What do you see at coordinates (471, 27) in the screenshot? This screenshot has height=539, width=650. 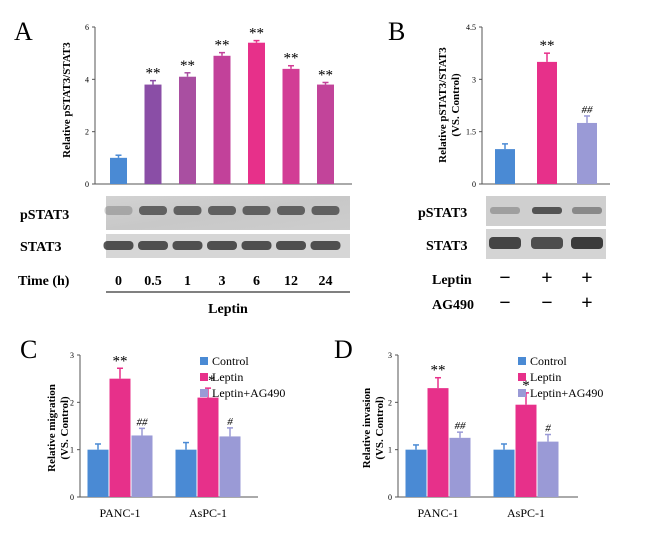 I see `panel-b-ytick-label: 4.5` at bounding box center [471, 27].